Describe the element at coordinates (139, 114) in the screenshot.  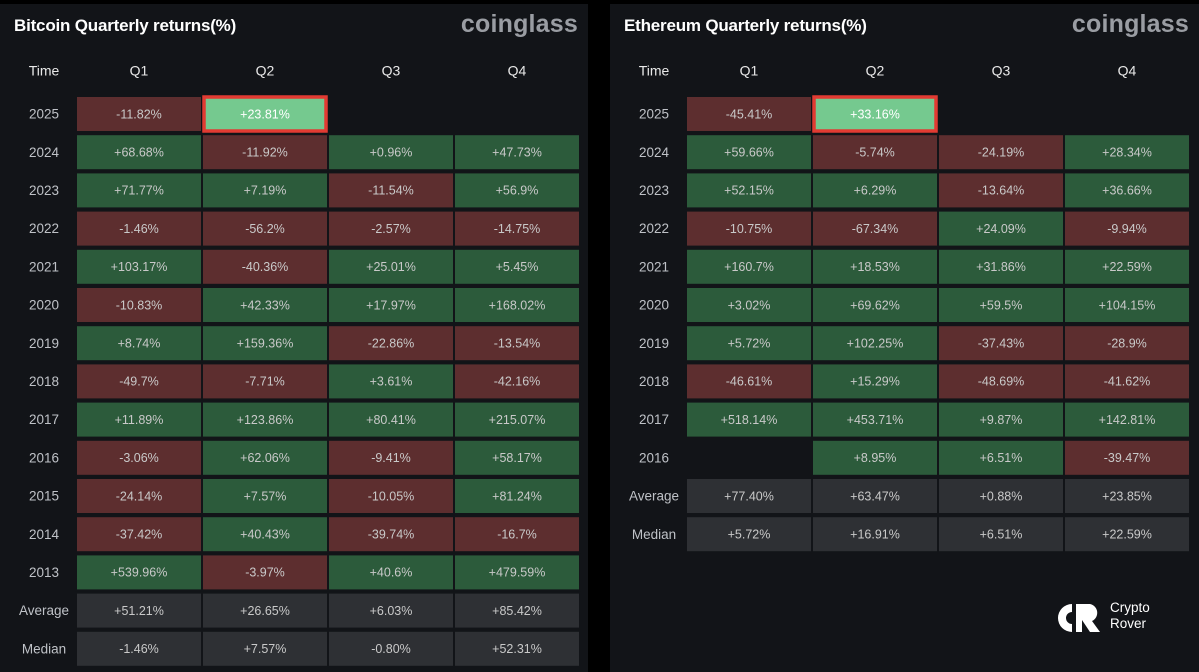
I see `btc-cell-value: -11.82%` at that location.